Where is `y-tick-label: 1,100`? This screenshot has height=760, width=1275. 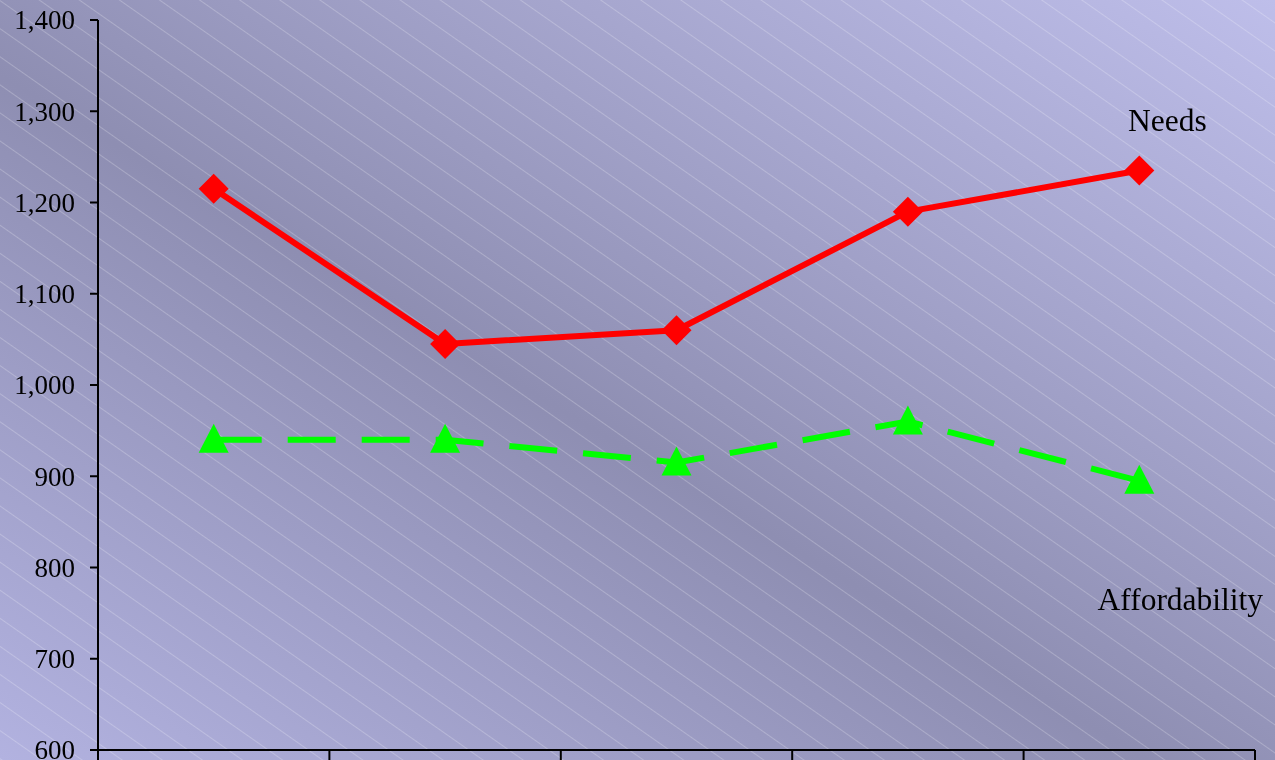 y-tick-label: 1,100 is located at coordinates (44, 294).